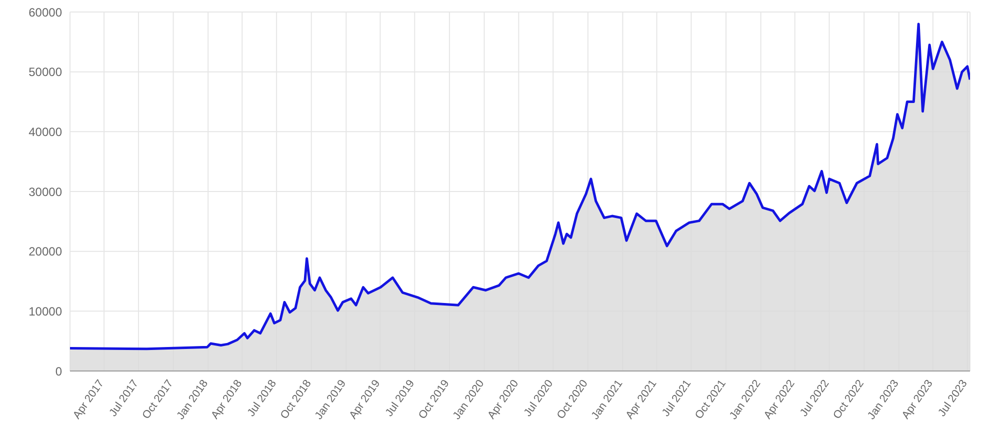 This screenshot has width=989, height=446. I want to click on y-tick-label: 0, so click(58, 371).